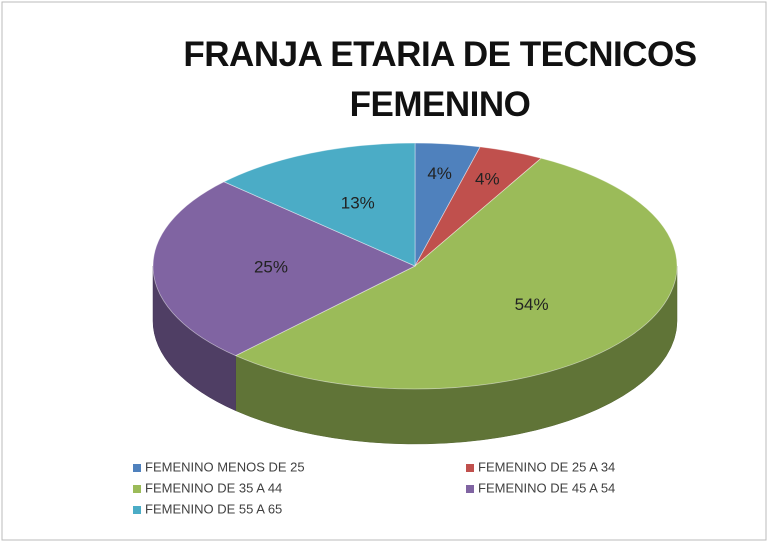  What do you see at coordinates (546, 466) in the screenshot?
I see `legend-label: FEMENINO DE 25 A 34` at bounding box center [546, 466].